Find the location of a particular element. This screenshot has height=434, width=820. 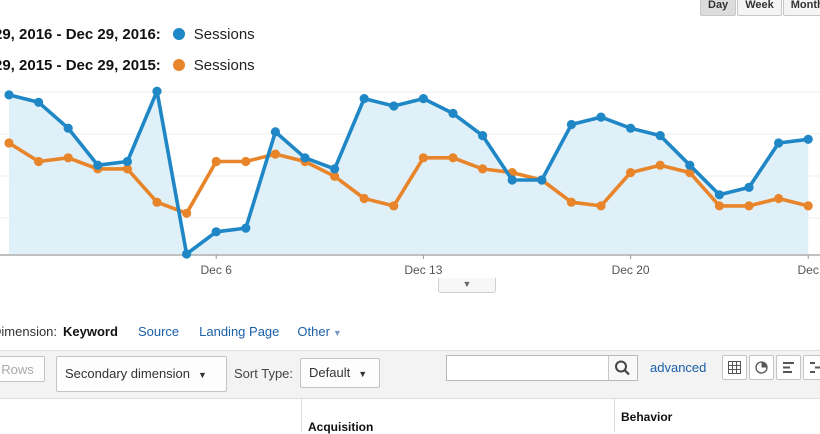

performance-view-button is located at coordinates (788, 367).